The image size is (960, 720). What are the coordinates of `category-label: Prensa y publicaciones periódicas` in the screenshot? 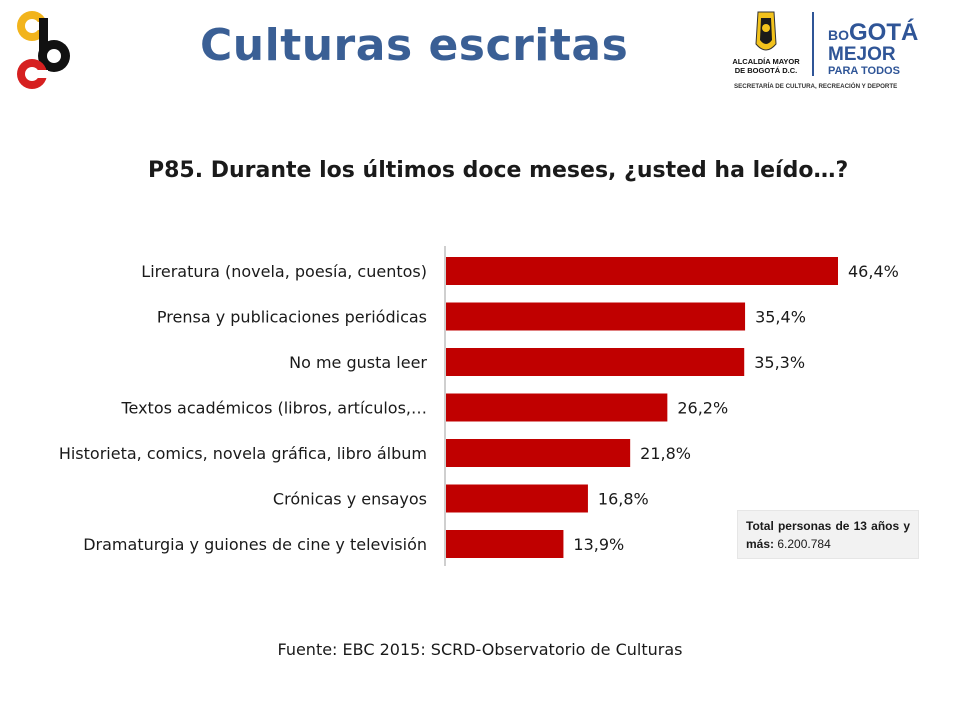 It's located at (292, 317).